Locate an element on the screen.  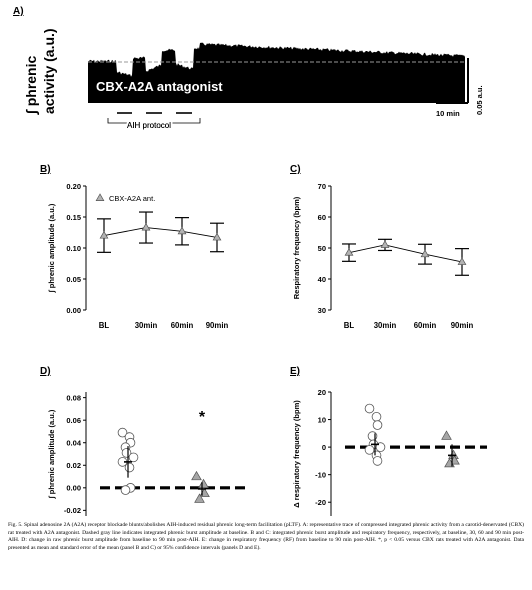
protocol-bracket is located at coordinates (154, 121).